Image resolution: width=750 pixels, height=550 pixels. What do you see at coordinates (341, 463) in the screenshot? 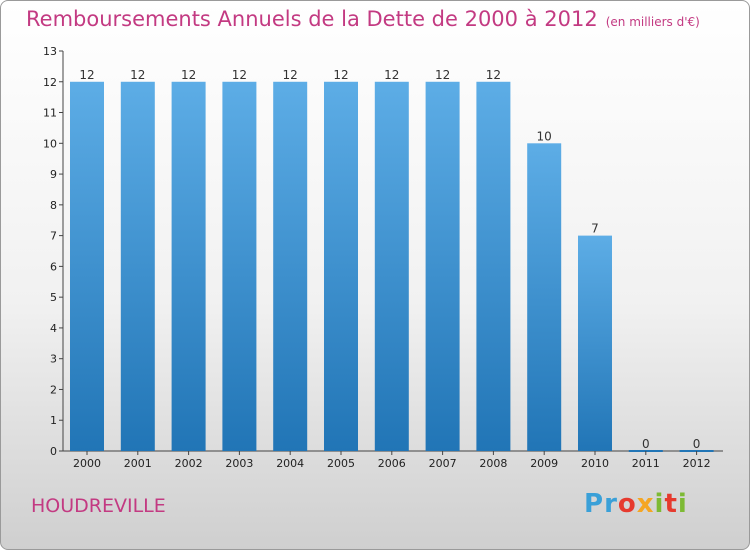
I see `x-tick-label: 2005` at bounding box center [341, 463].